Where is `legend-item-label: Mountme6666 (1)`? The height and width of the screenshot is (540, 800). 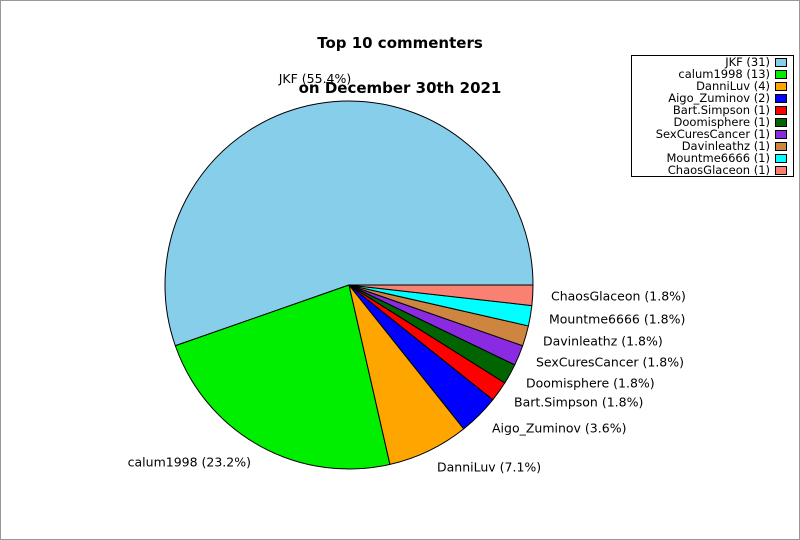 legend-item-label: Mountme6666 (1) is located at coordinates (718, 158).